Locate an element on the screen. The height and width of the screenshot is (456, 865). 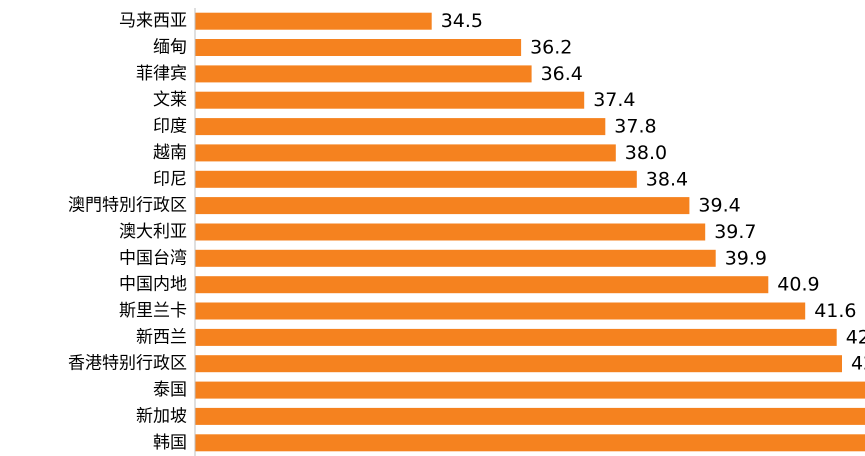
category-label: 中国台湾 is located at coordinates (153, 258).